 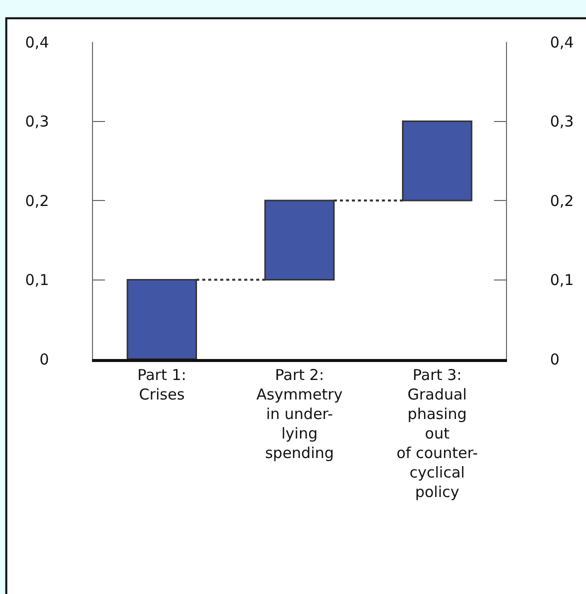 I want to click on y2-tick-label: 0, so click(x=555, y=359).